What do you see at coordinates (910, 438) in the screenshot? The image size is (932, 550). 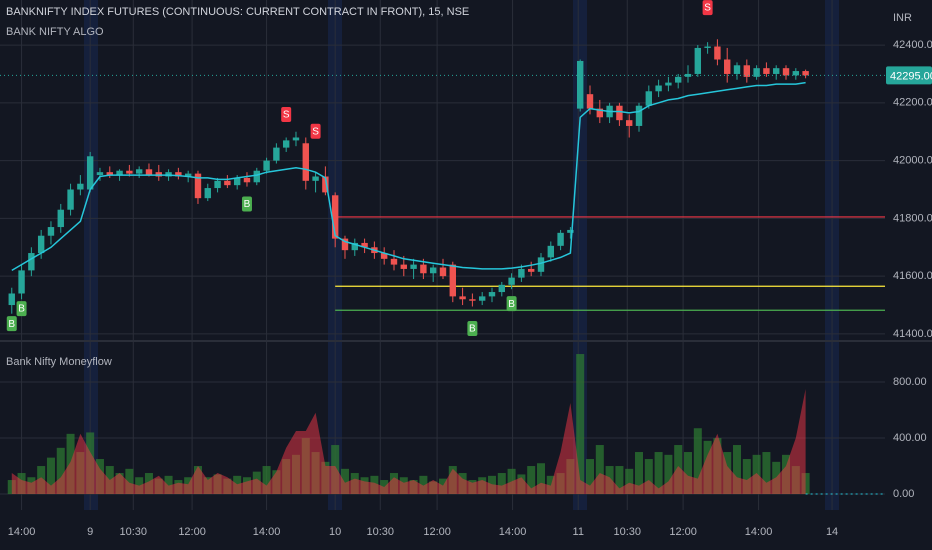 I see `y-tick-label: 400.00` at bounding box center [910, 438].